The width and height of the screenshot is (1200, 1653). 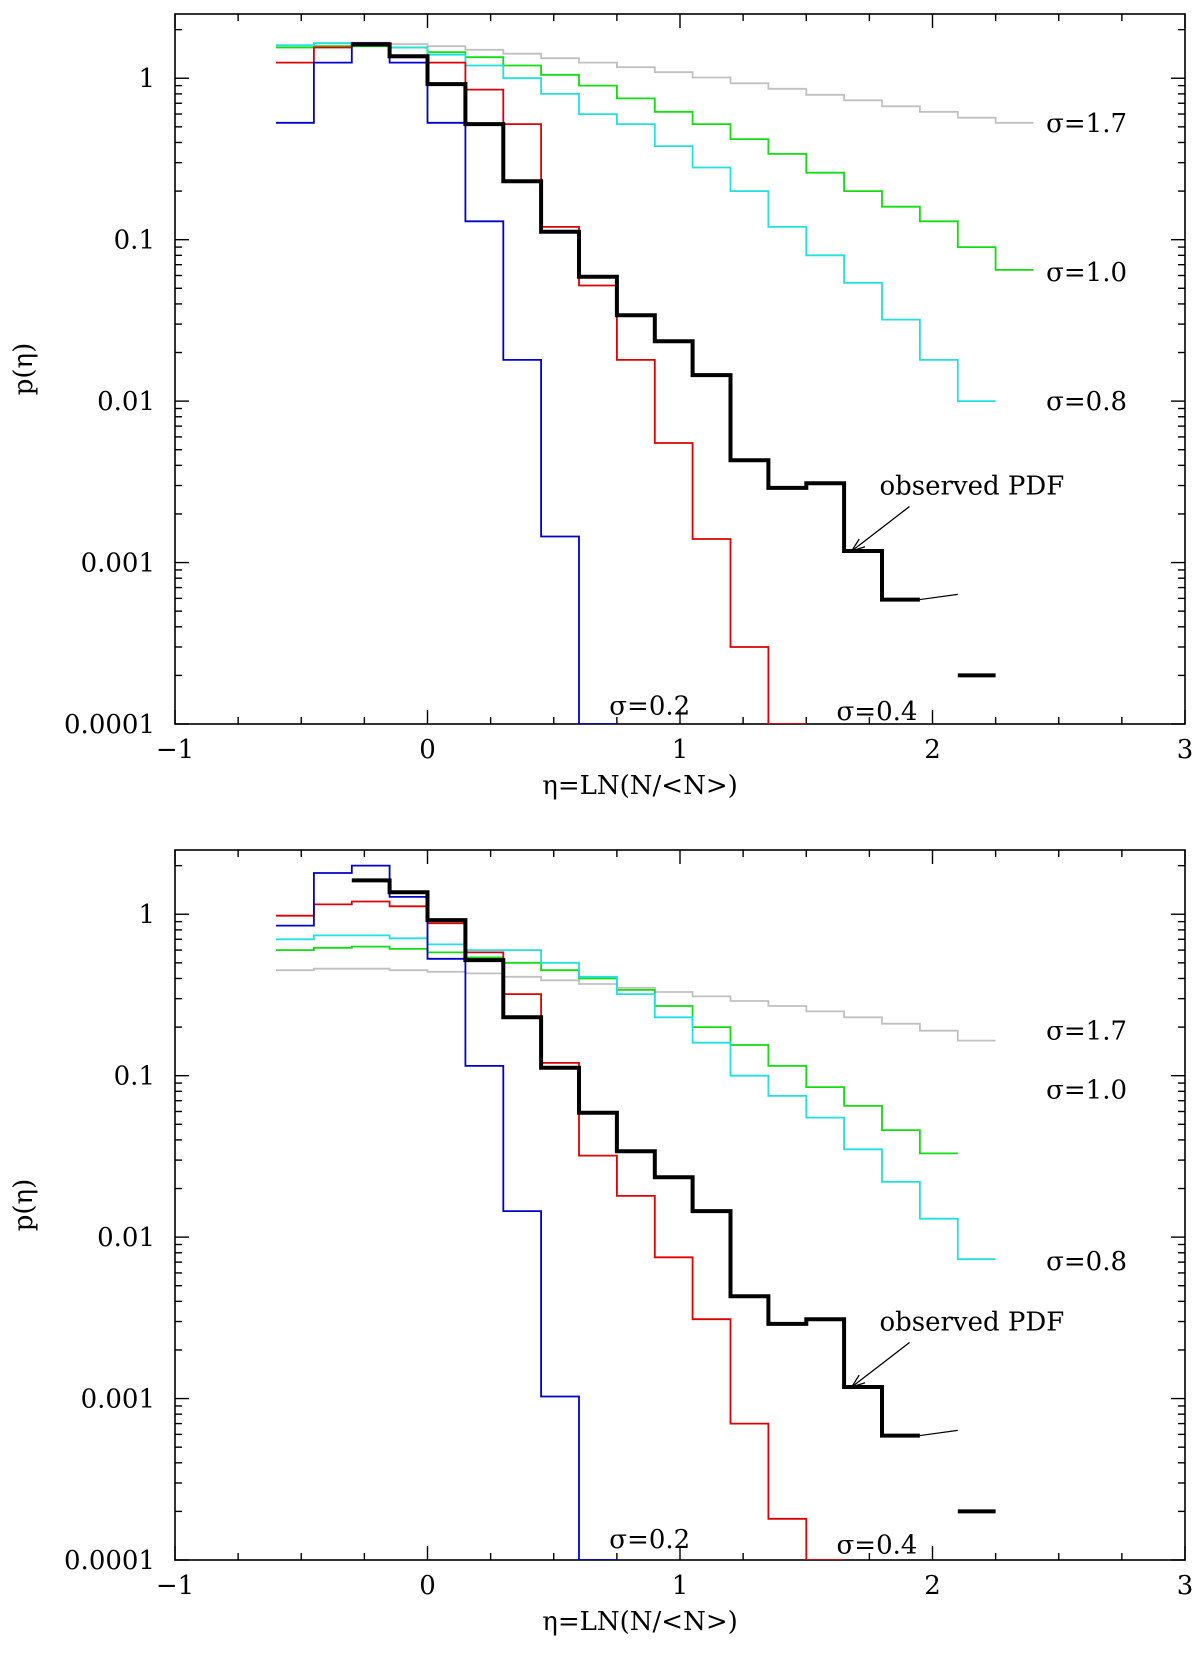 What do you see at coordinates (655, 158) in the screenshot?
I see `series-sigma-1-0-line` at bounding box center [655, 158].